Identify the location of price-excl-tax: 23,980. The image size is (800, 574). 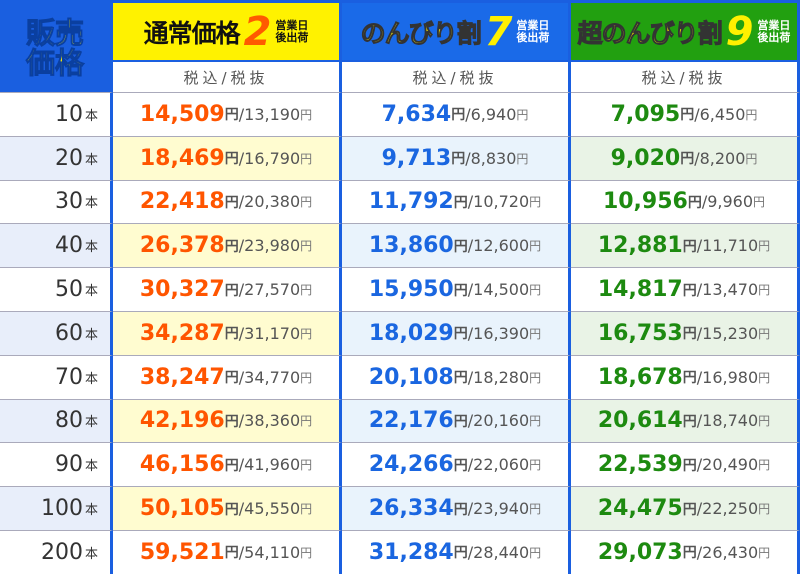
(272, 246).